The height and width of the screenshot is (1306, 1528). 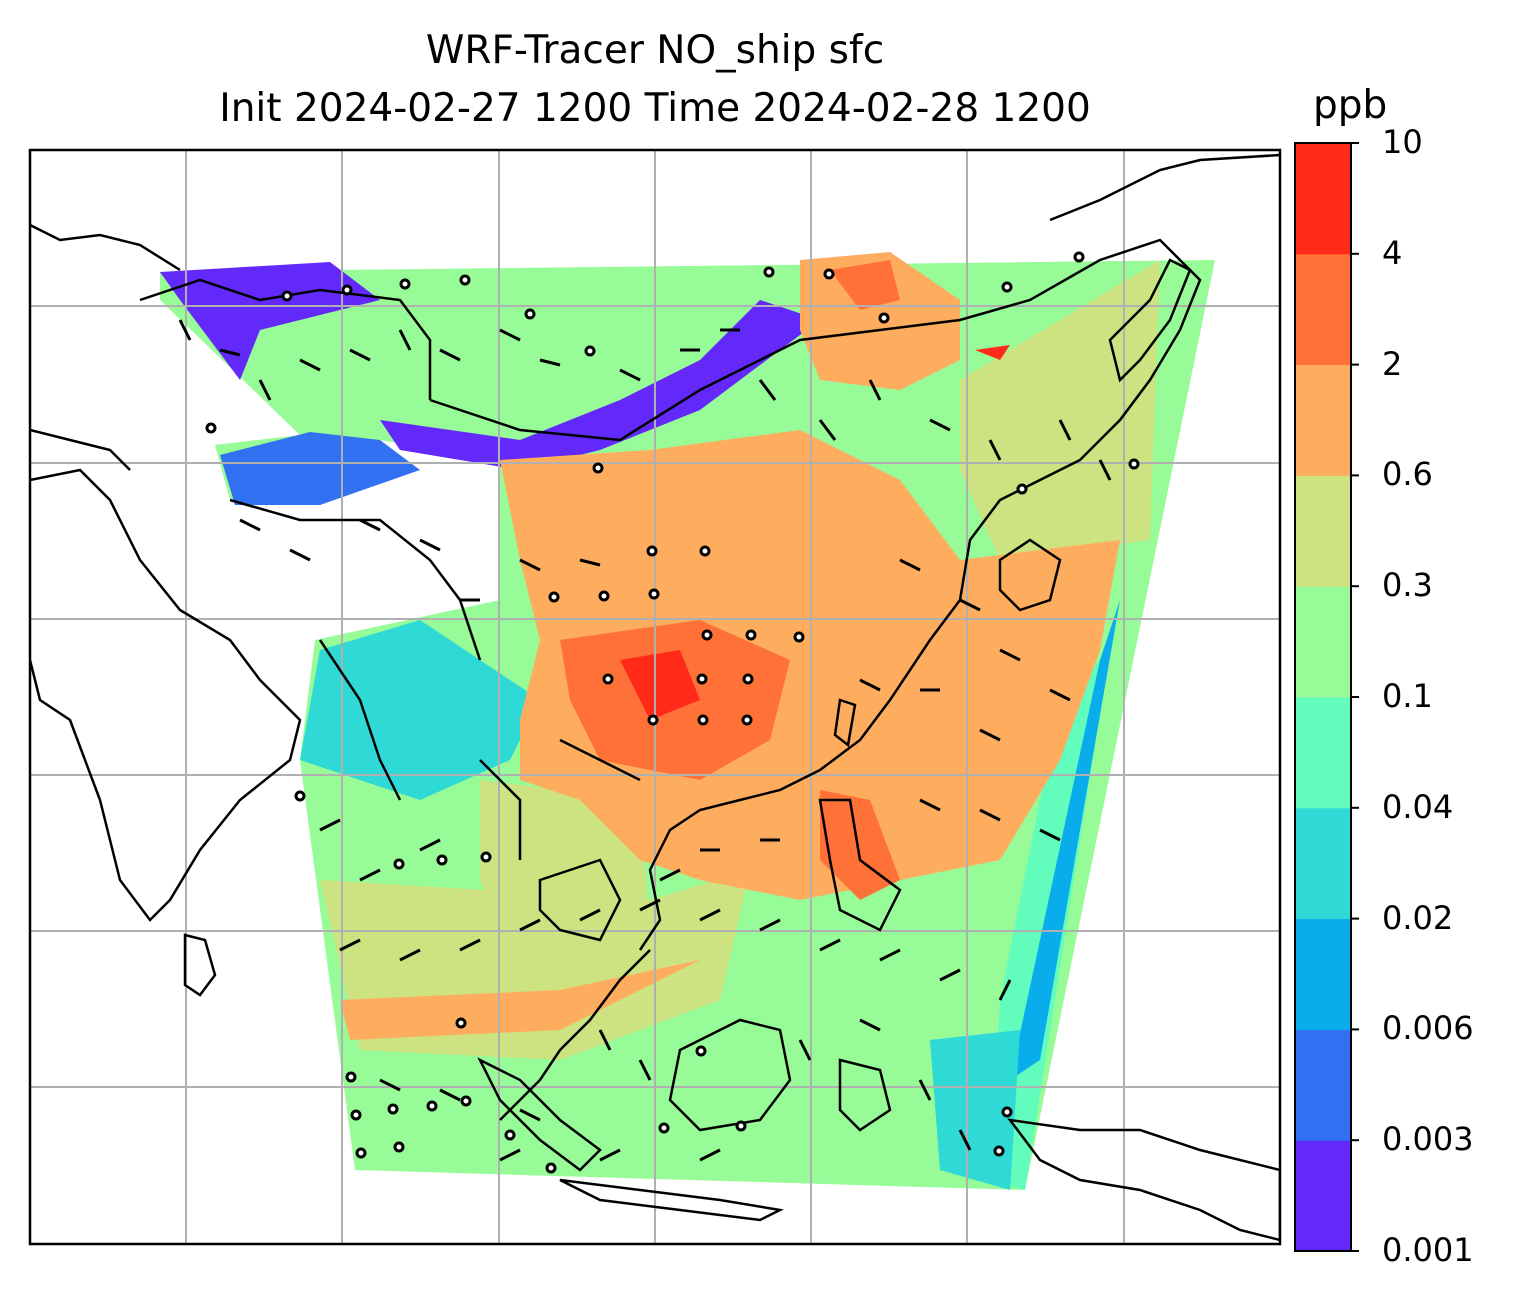 What do you see at coordinates (1402, 142) in the screenshot?
I see `colorbar-tick-label: 10` at bounding box center [1402, 142].